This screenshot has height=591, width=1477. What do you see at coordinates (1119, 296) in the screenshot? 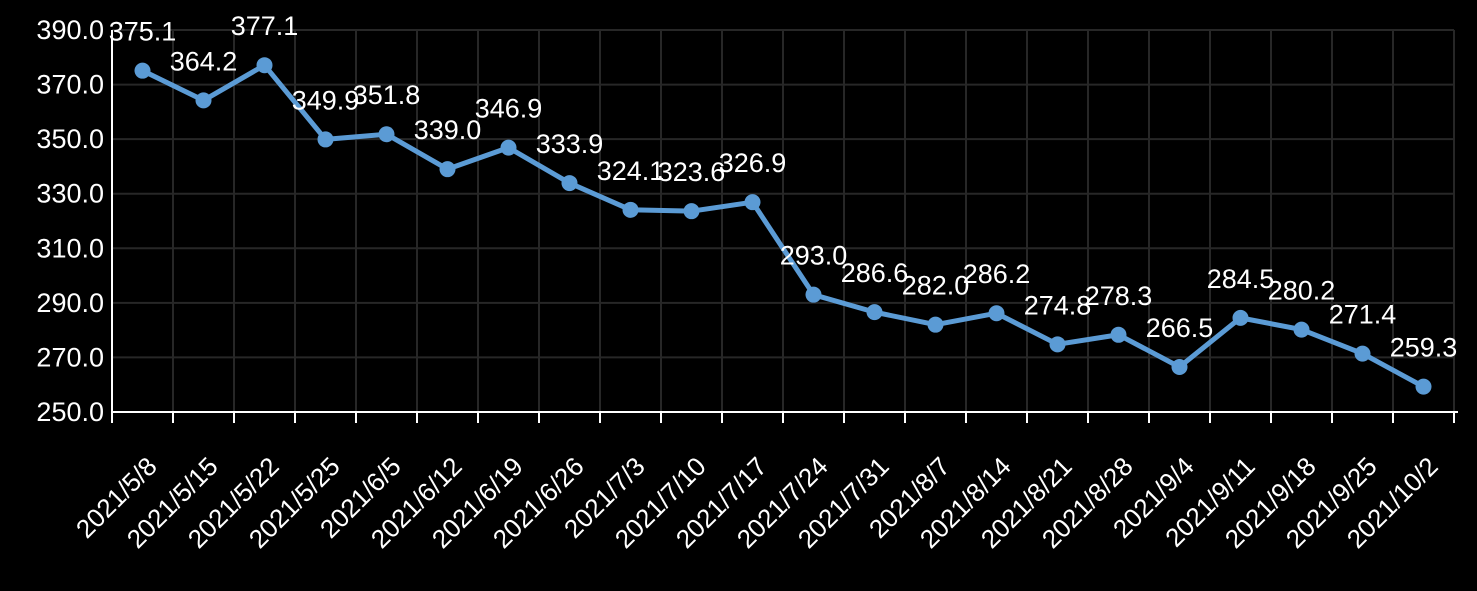
I see `data-point-label: 278.3` at bounding box center [1119, 296].